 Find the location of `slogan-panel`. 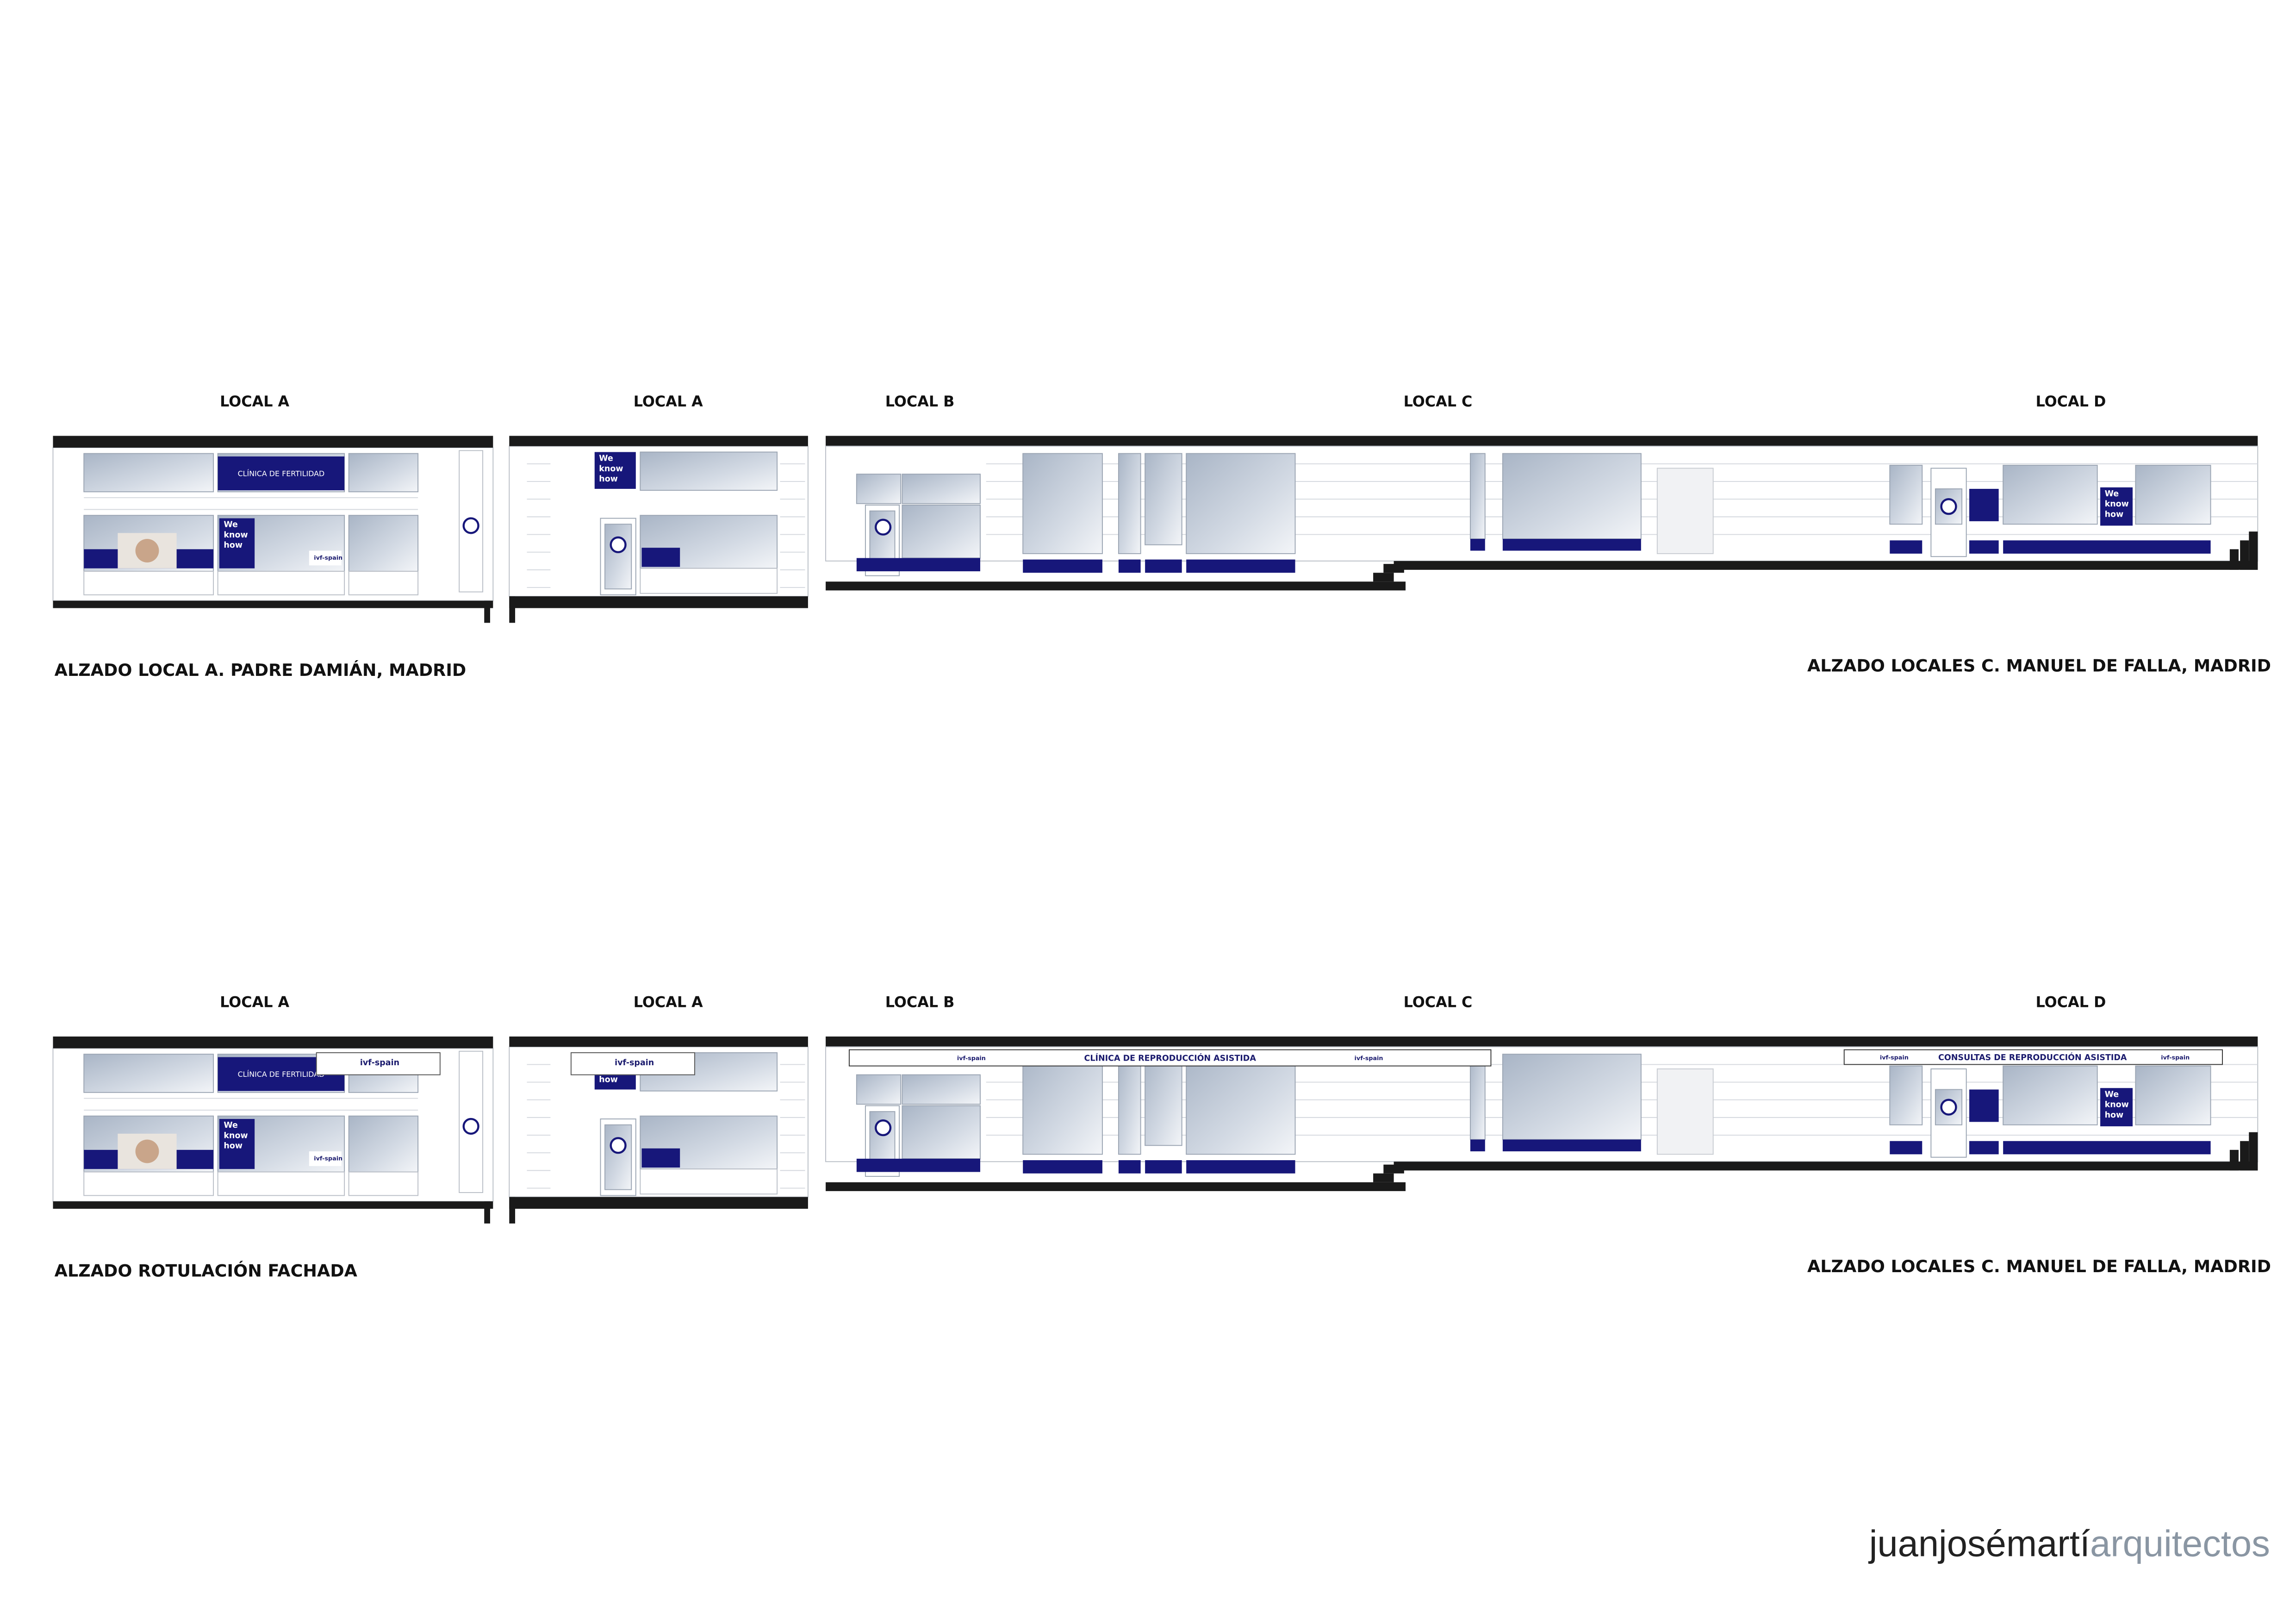

slogan-panel is located at coordinates (2116, 506).